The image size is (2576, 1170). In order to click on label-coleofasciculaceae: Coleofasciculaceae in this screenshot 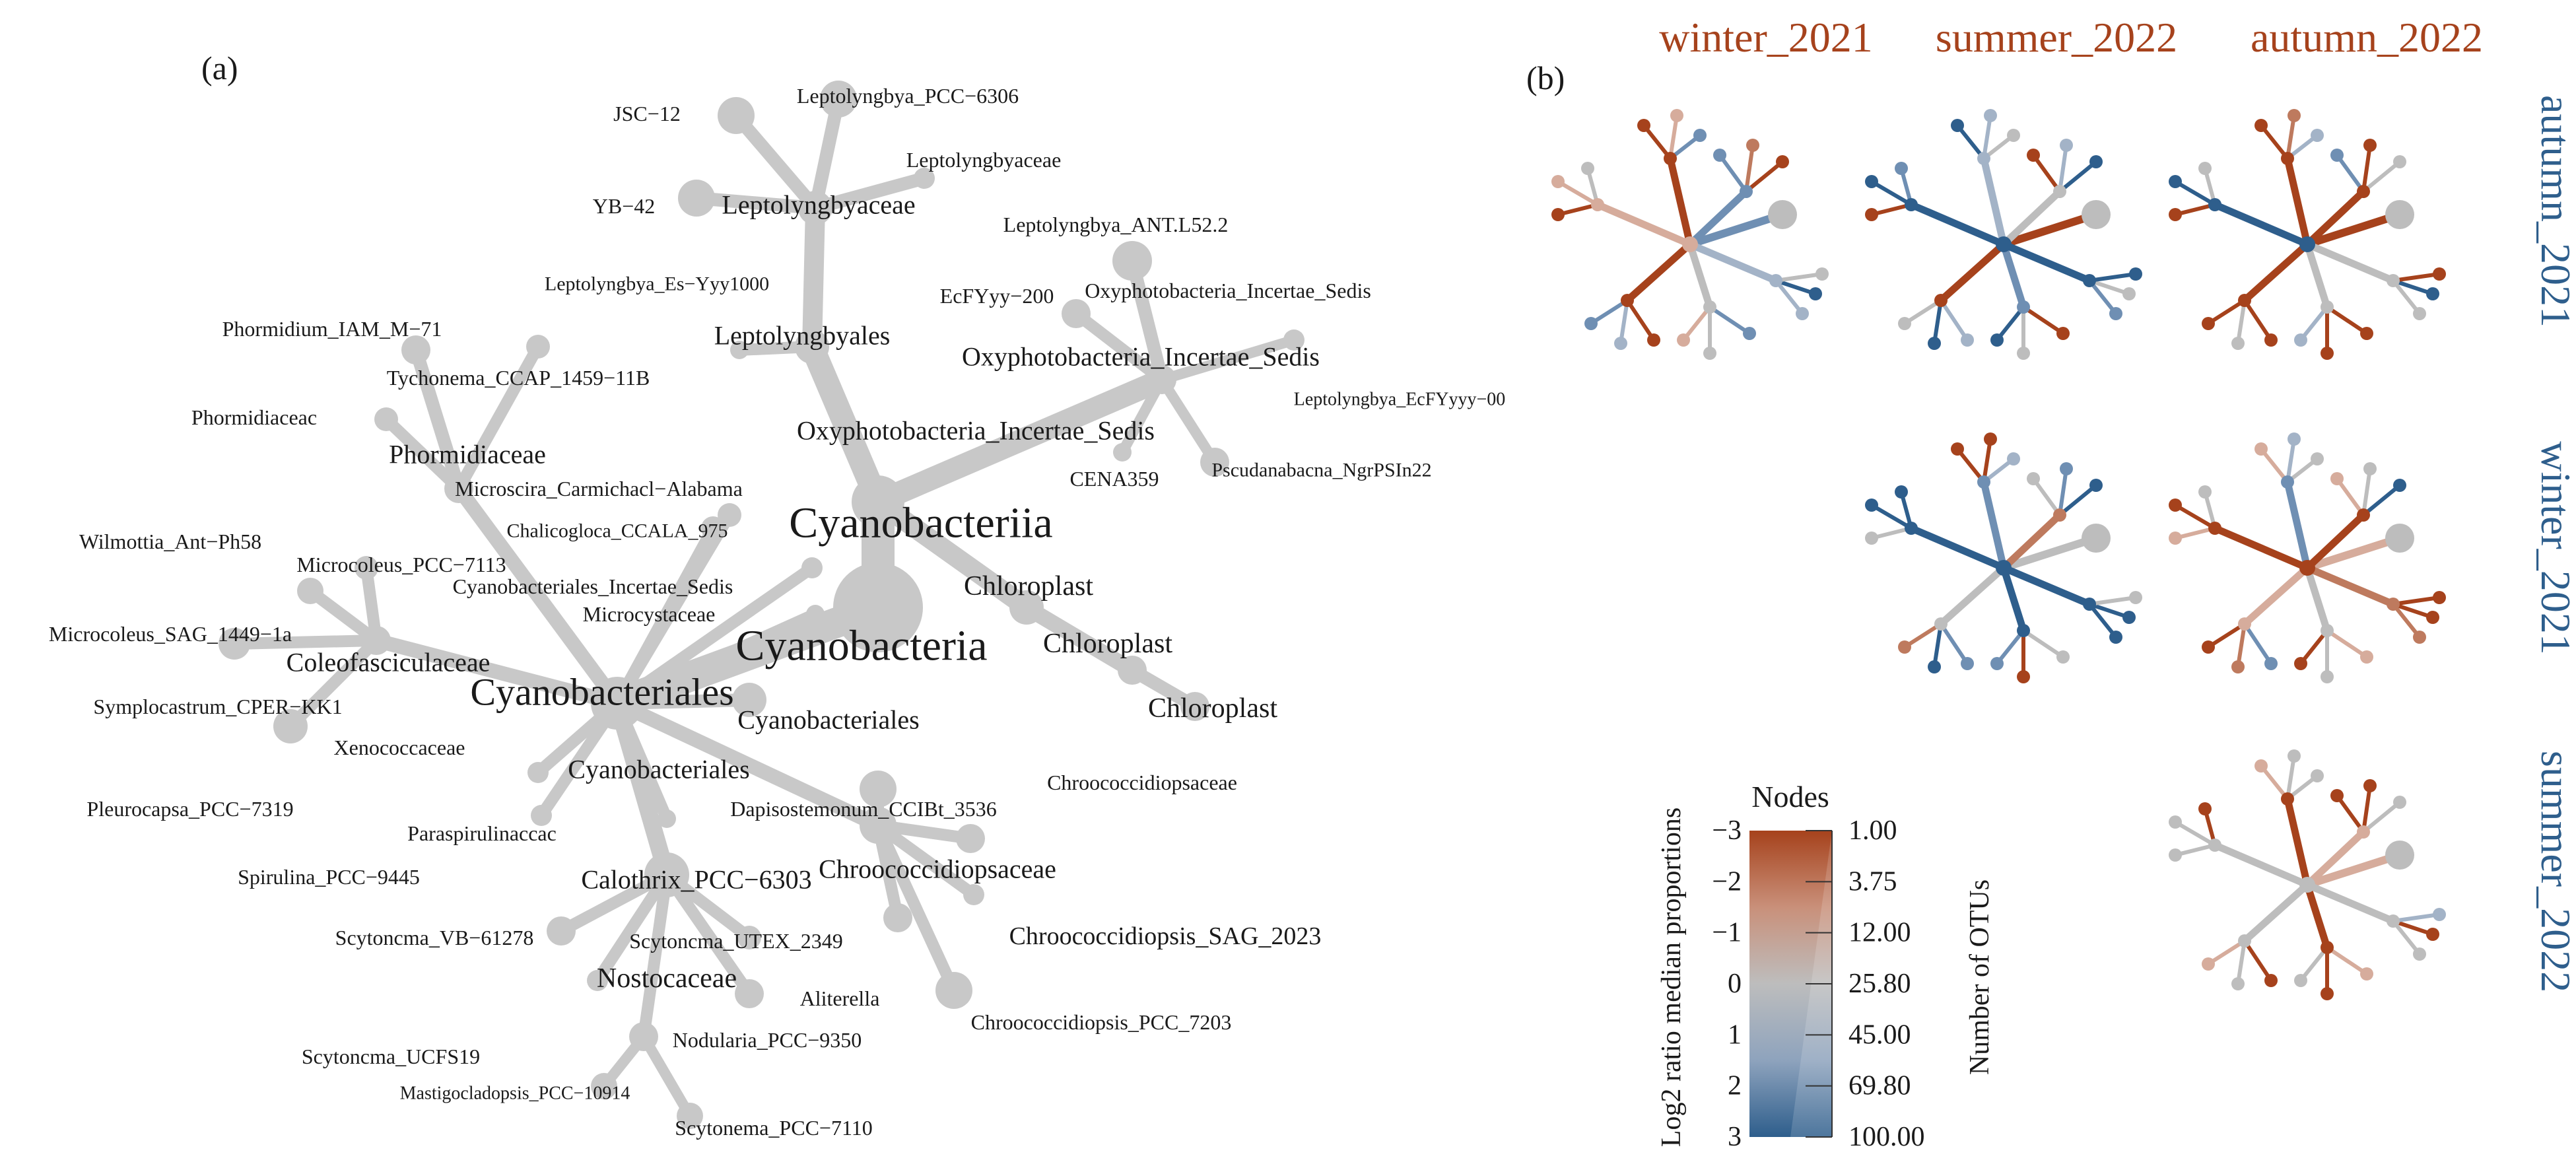, I will do `click(389, 662)`.